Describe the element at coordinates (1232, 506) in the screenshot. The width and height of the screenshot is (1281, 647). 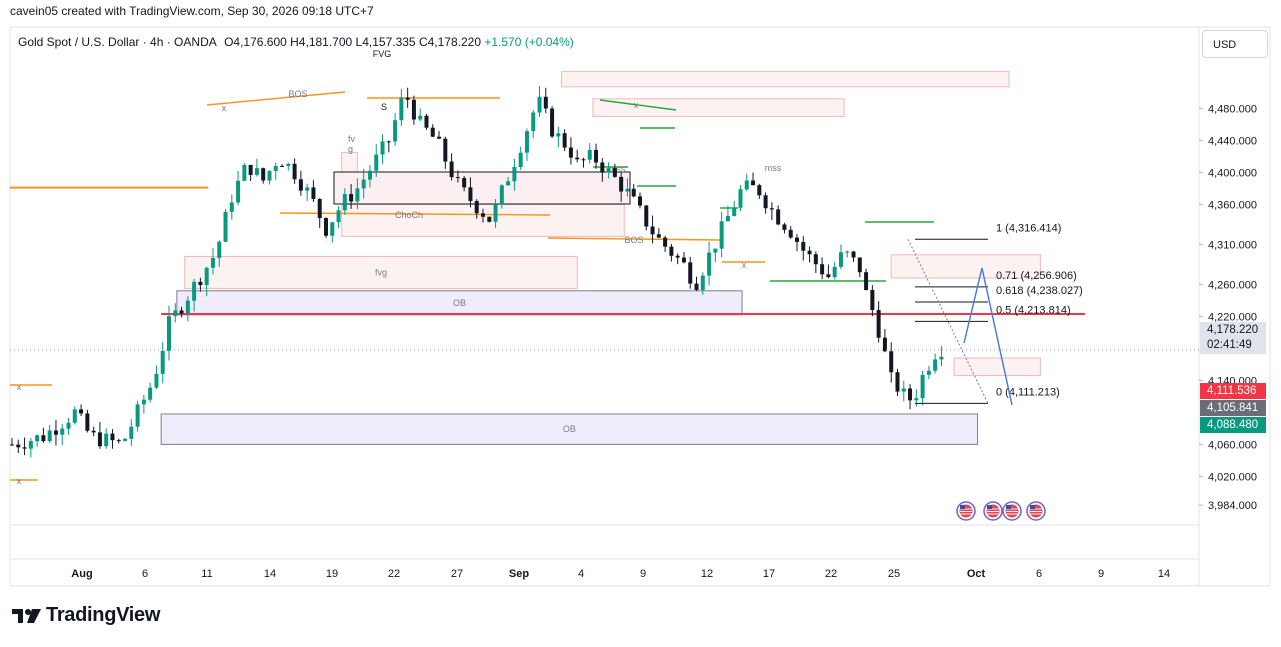
I see `y-tick-label: 3,984.000` at that location.